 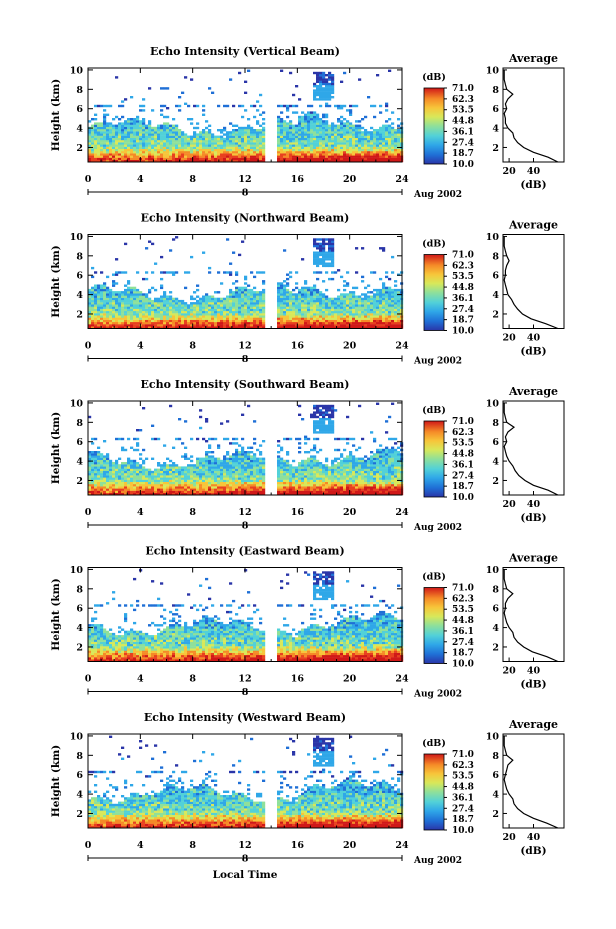 I want to click on panel-title: Echo Intensity (Vertical Beam), so click(x=245, y=51).